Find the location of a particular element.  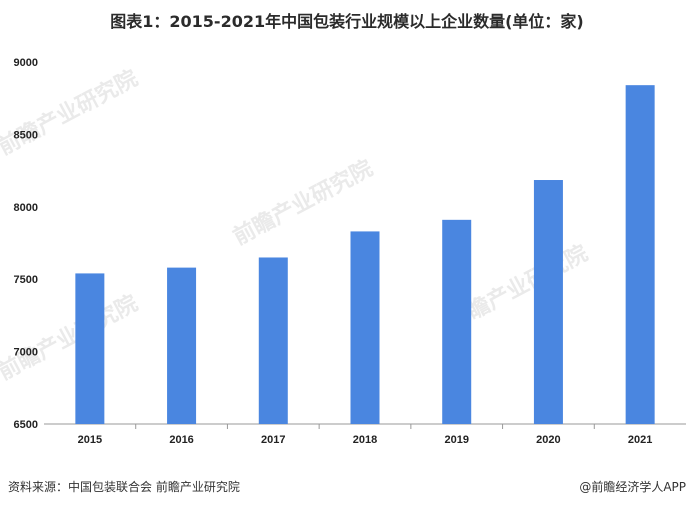

y-tick-label: 8500 is located at coordinates (26, 135).